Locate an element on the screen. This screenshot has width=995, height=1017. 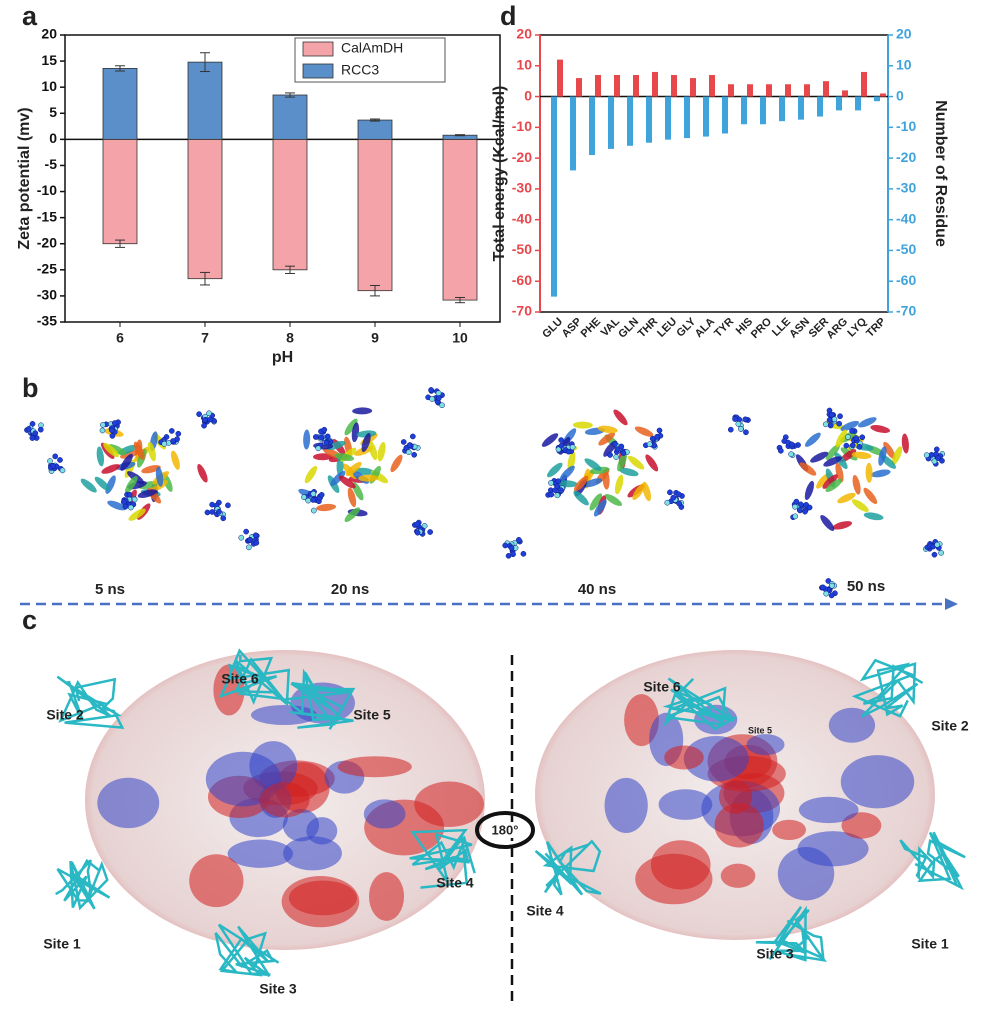
panel-label: b is located at coordinates (30, 388).